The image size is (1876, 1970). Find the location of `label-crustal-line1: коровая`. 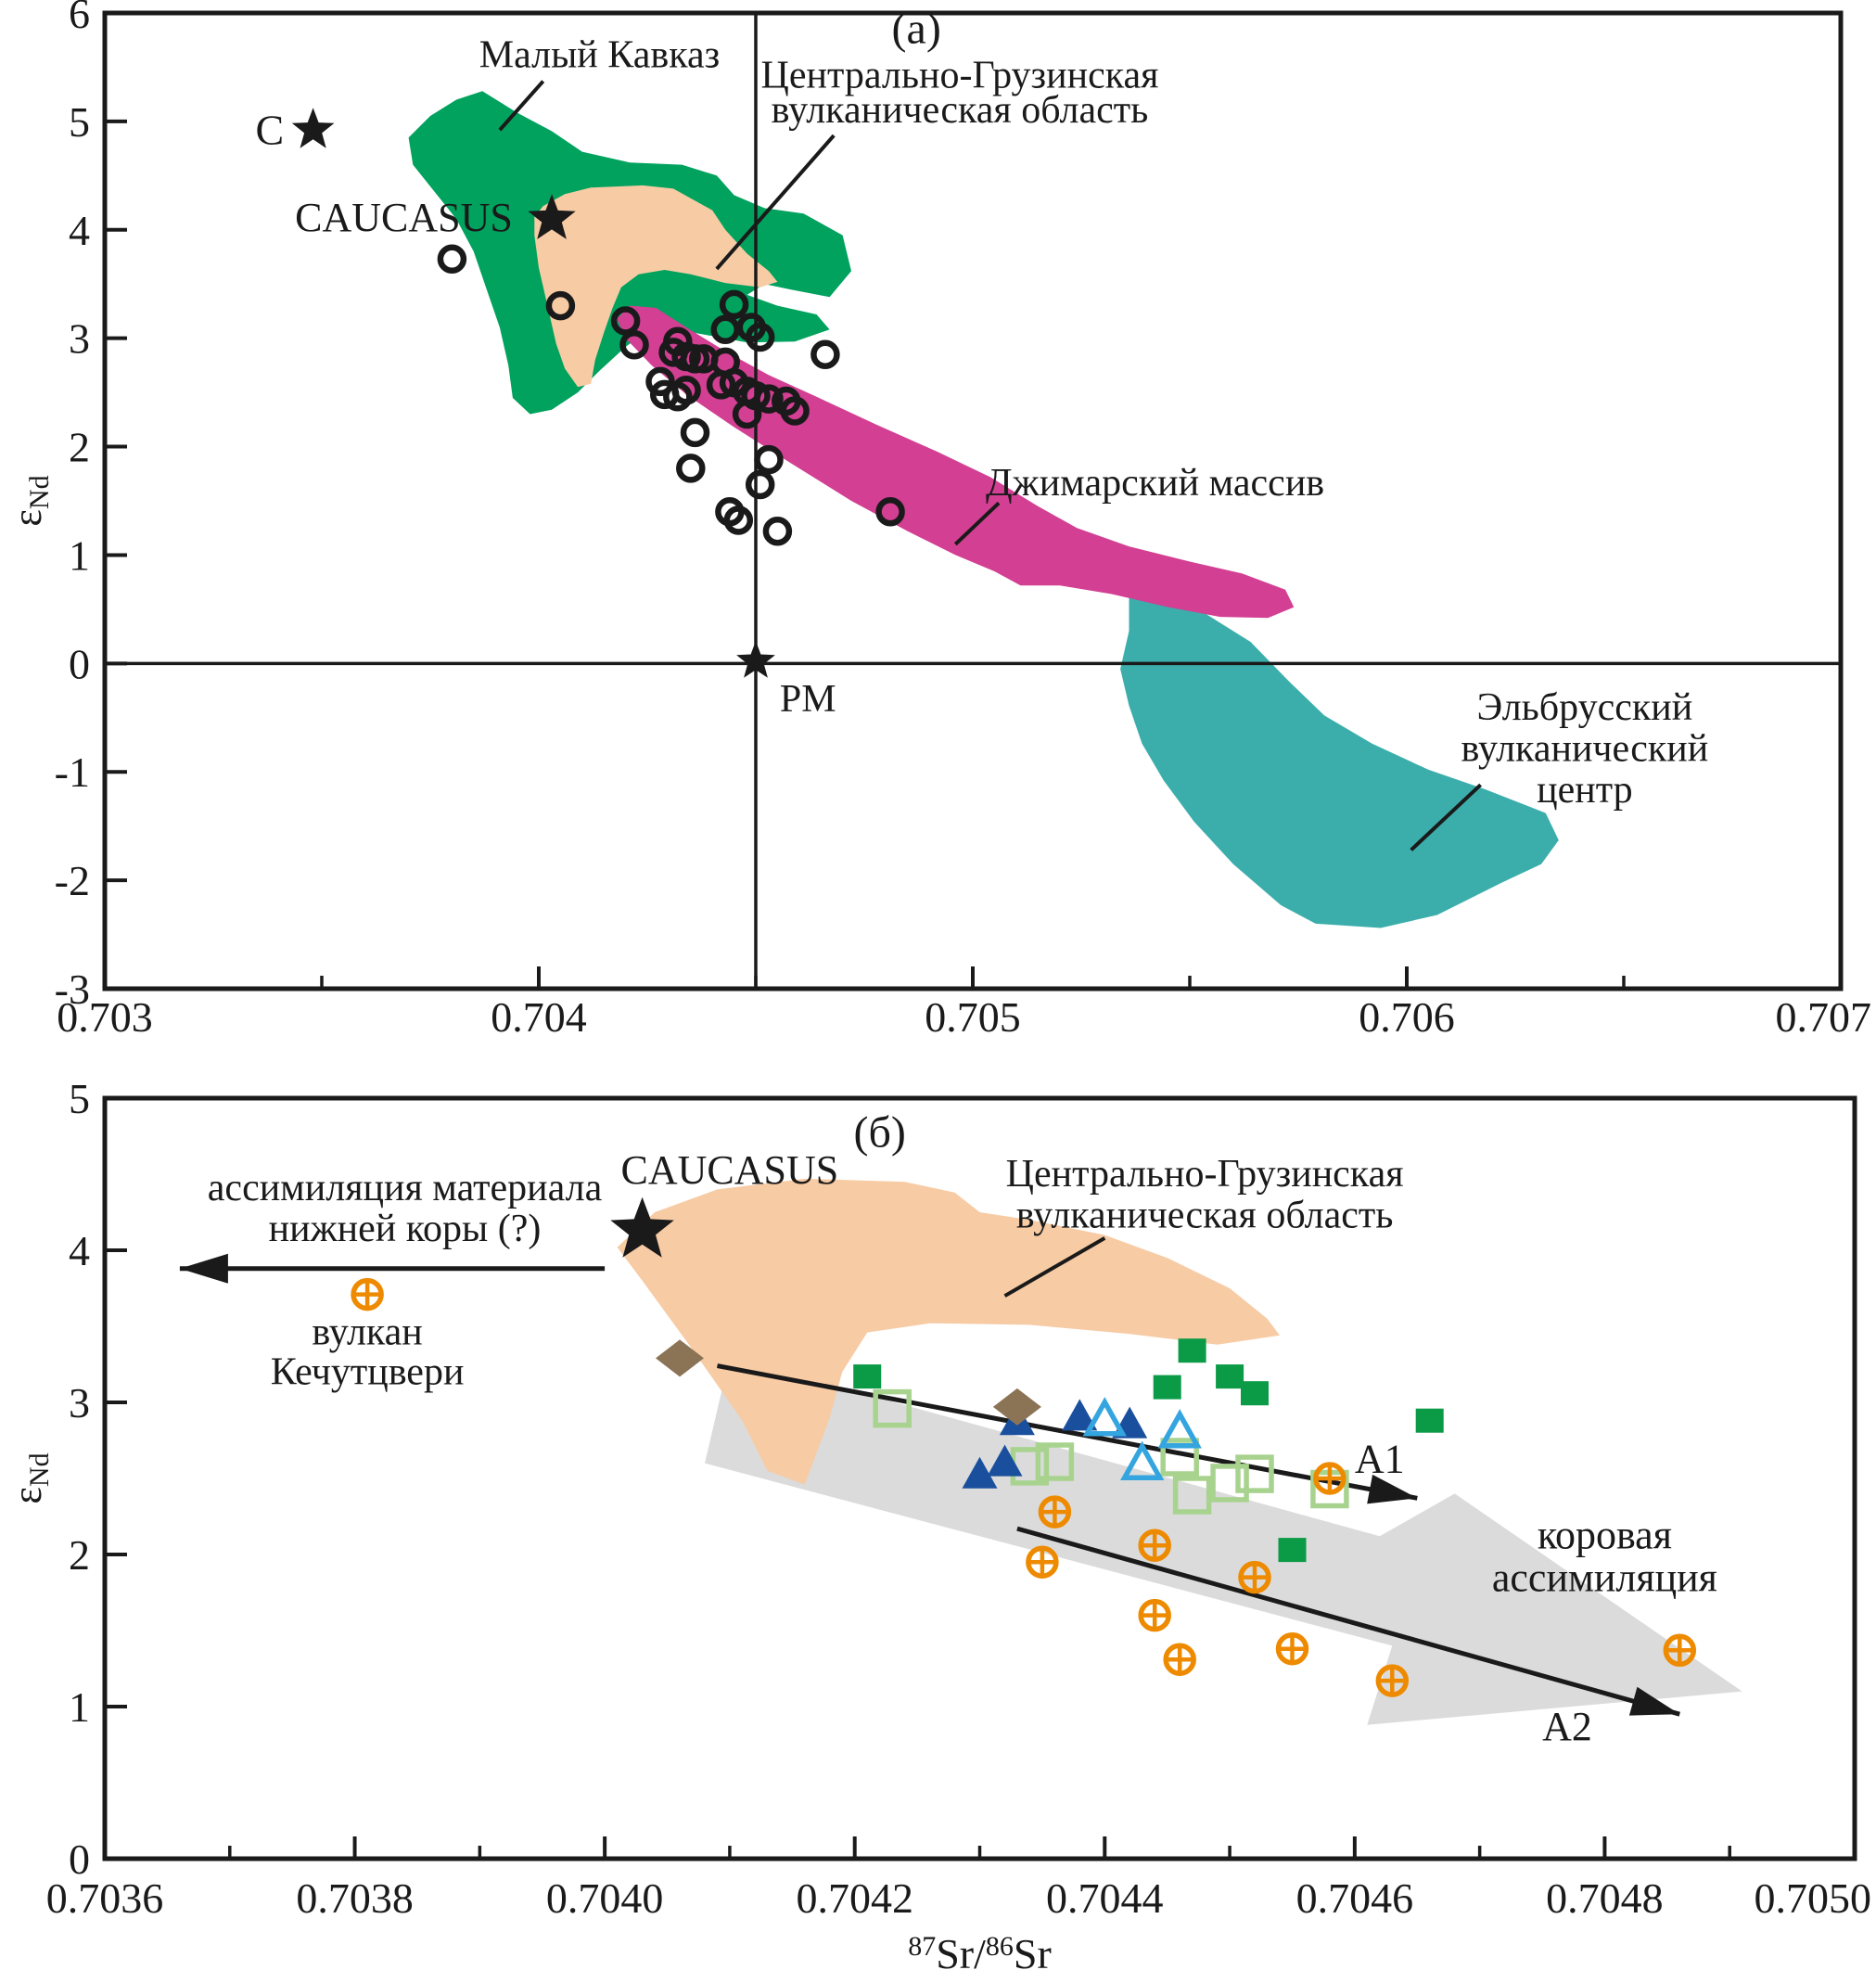

label-crustal-line1: коровая is located at coordinates (1605, 1534).